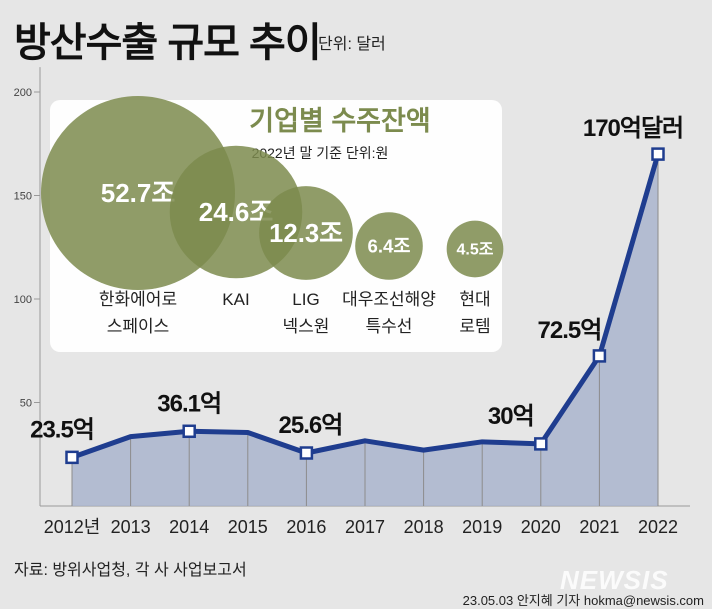 This screenshot has height=609, width=712. What do you see at coordinates (23, 197) in the screenshot?
I see `y-tick-label: 150` at bounding box center [23, 197].